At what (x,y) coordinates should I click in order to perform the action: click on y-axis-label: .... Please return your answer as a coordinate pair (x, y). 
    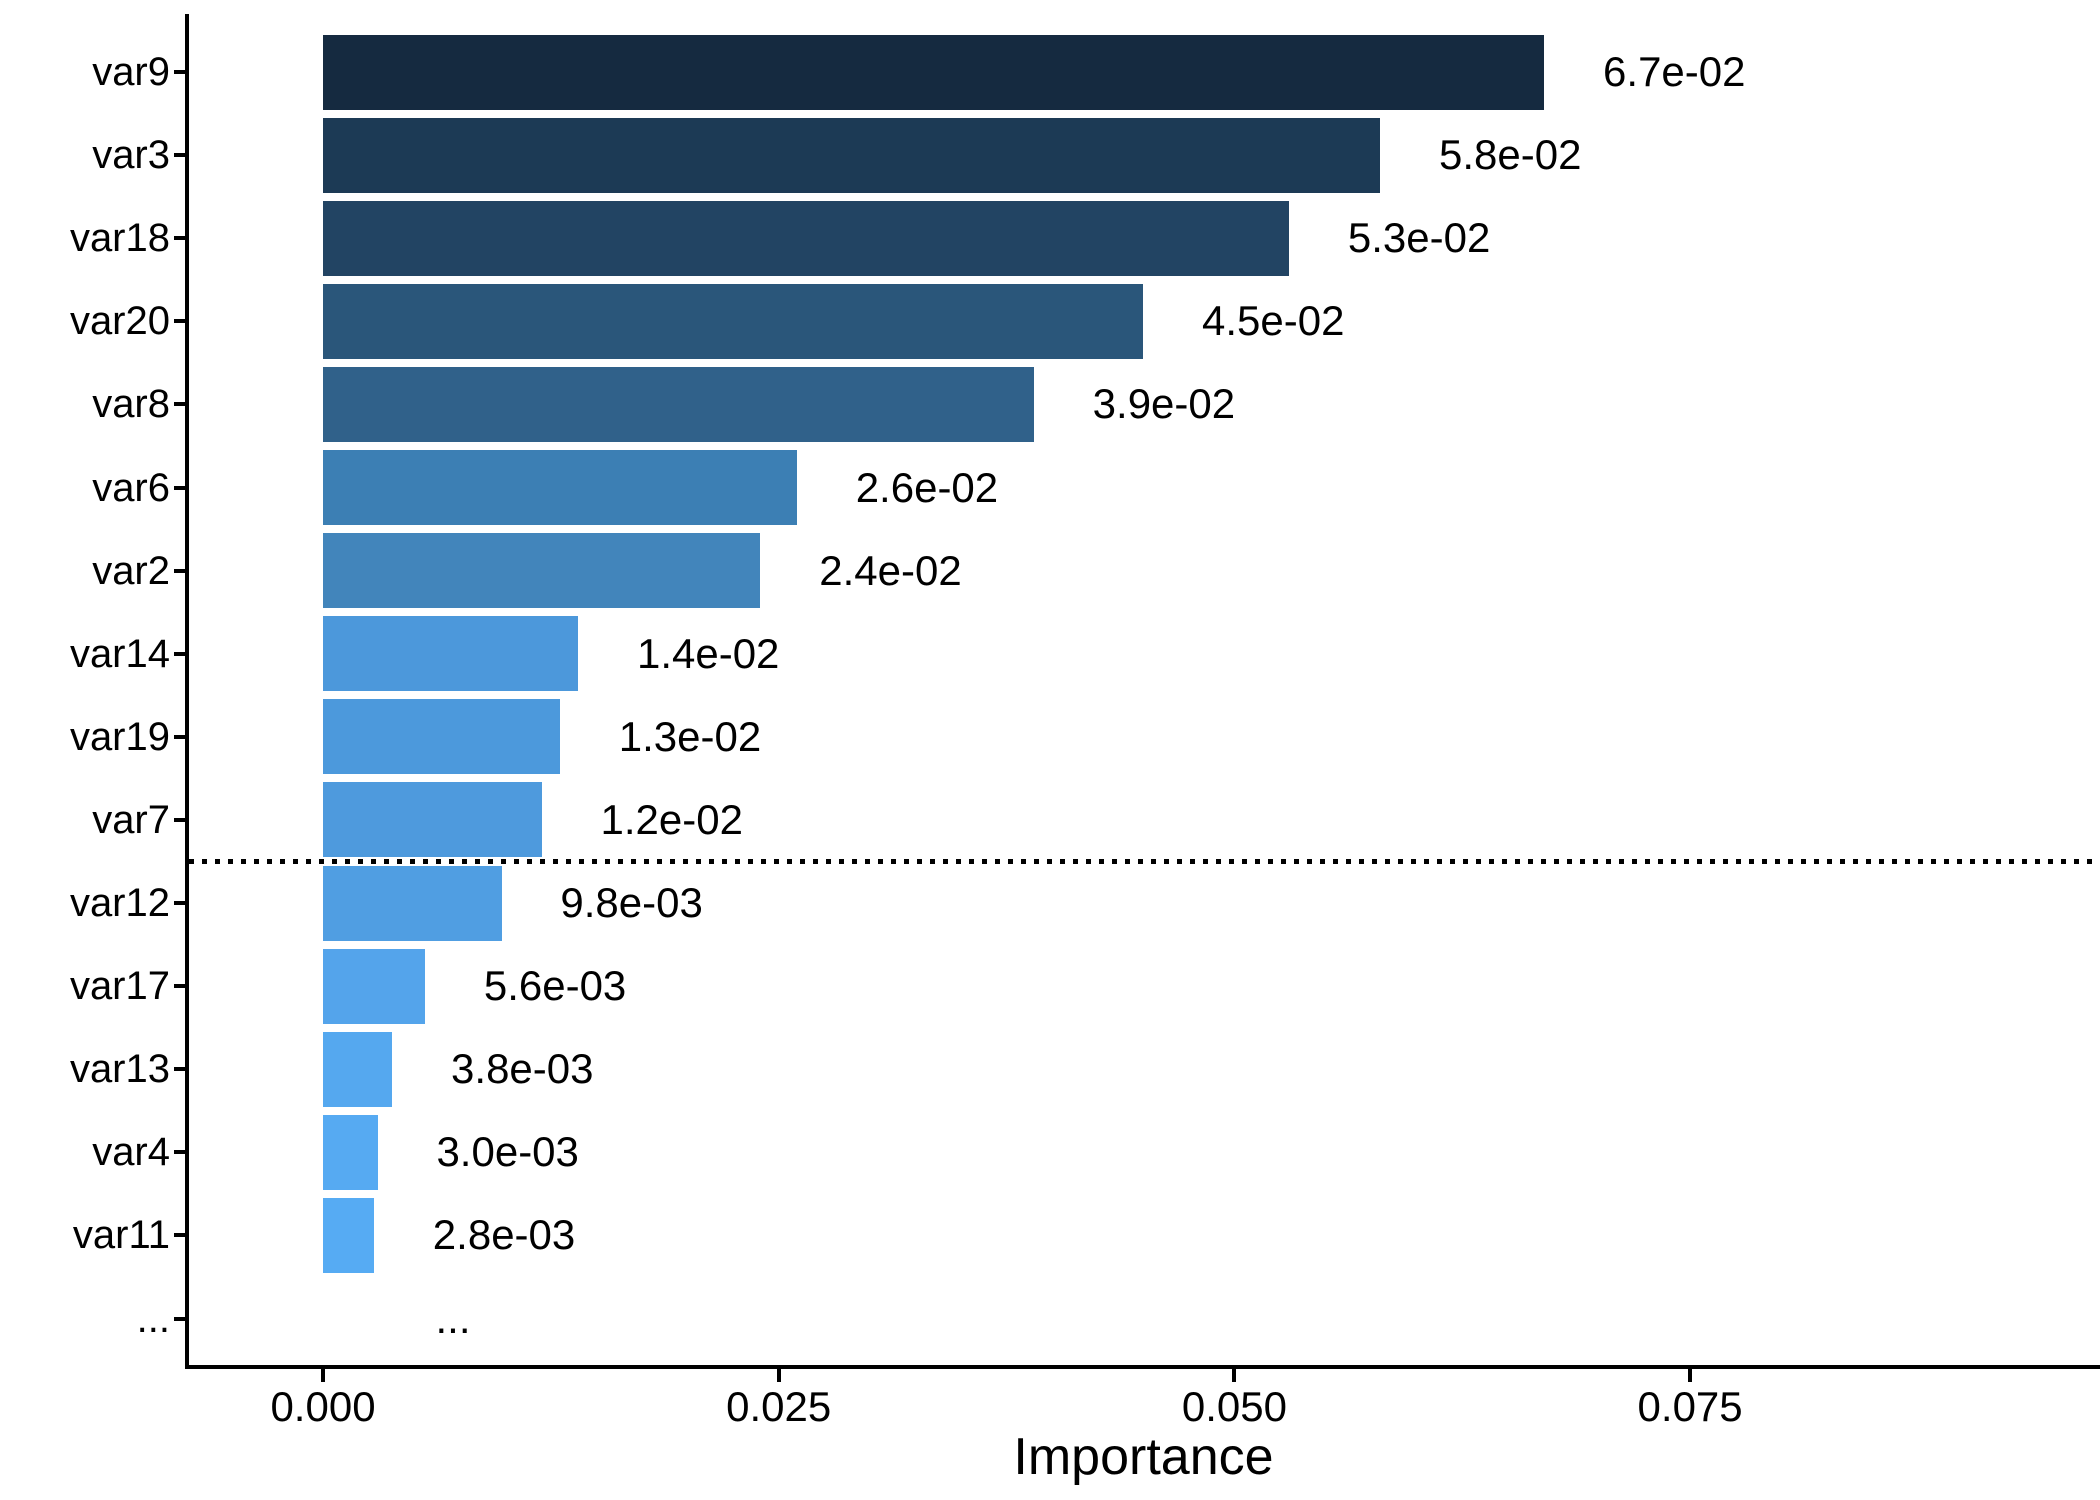
    Looking at the image, I should click on (153, 1318).